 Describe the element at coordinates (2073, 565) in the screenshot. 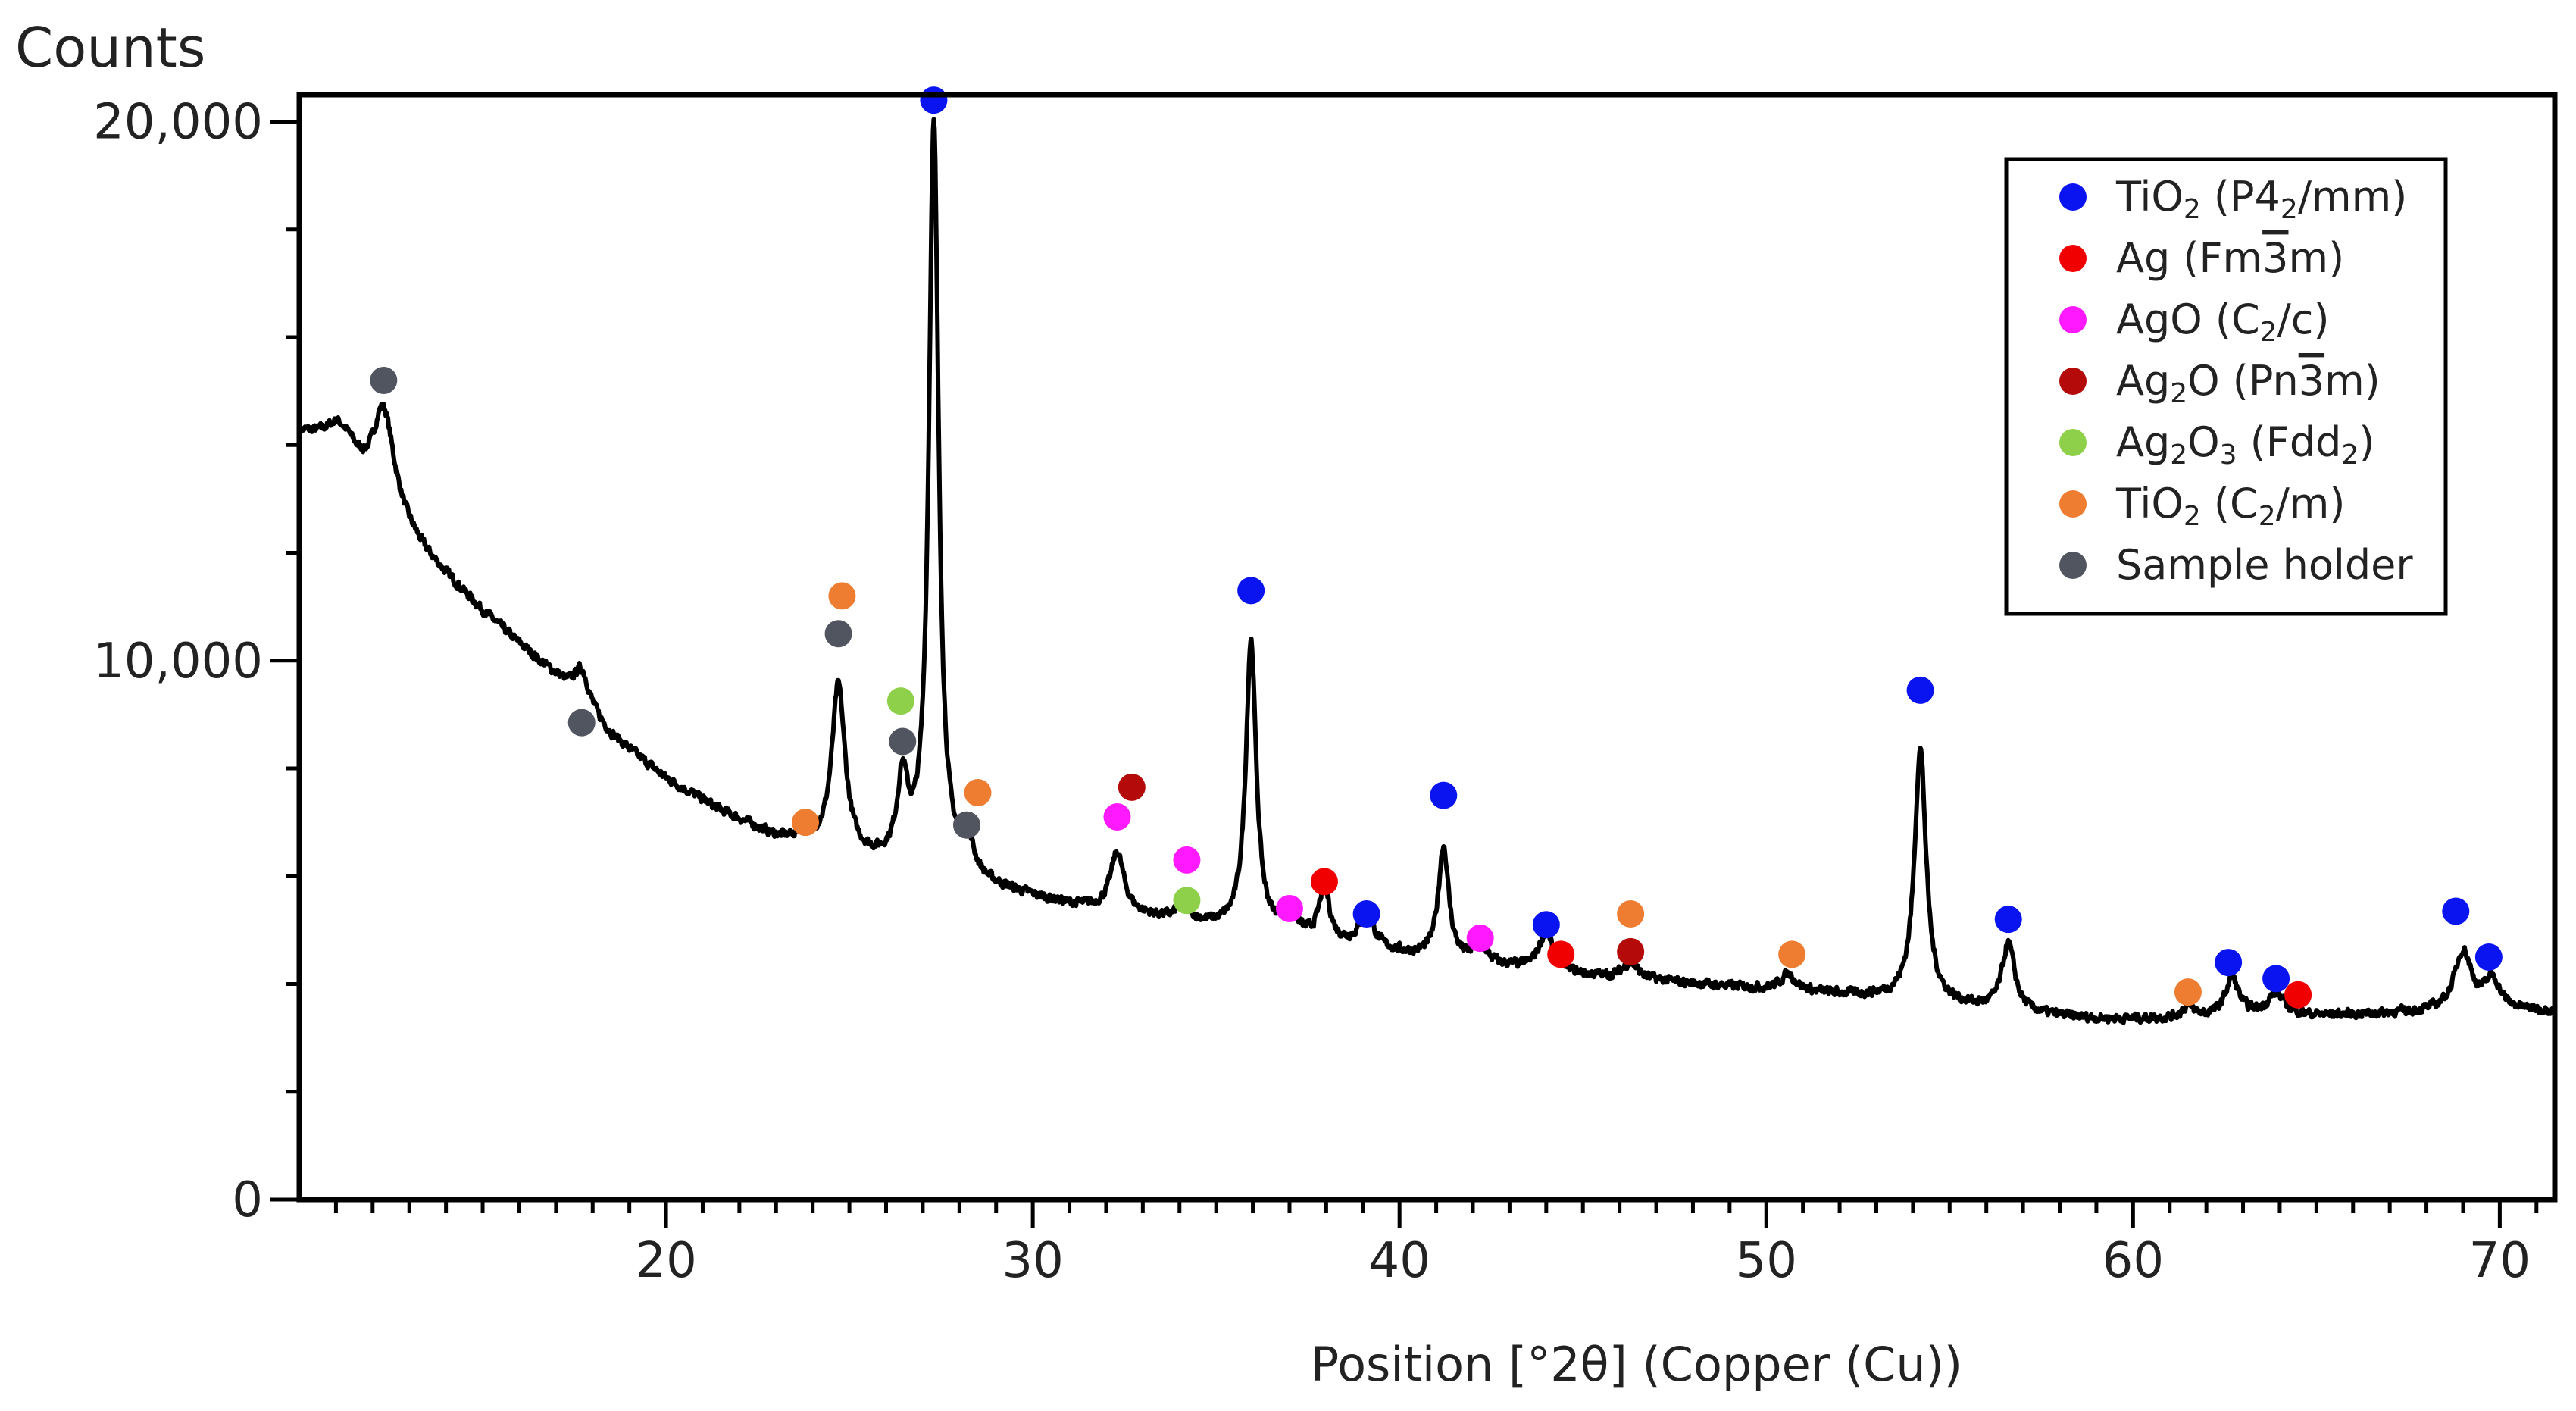

I see `legend-swatch-holder` at that location.